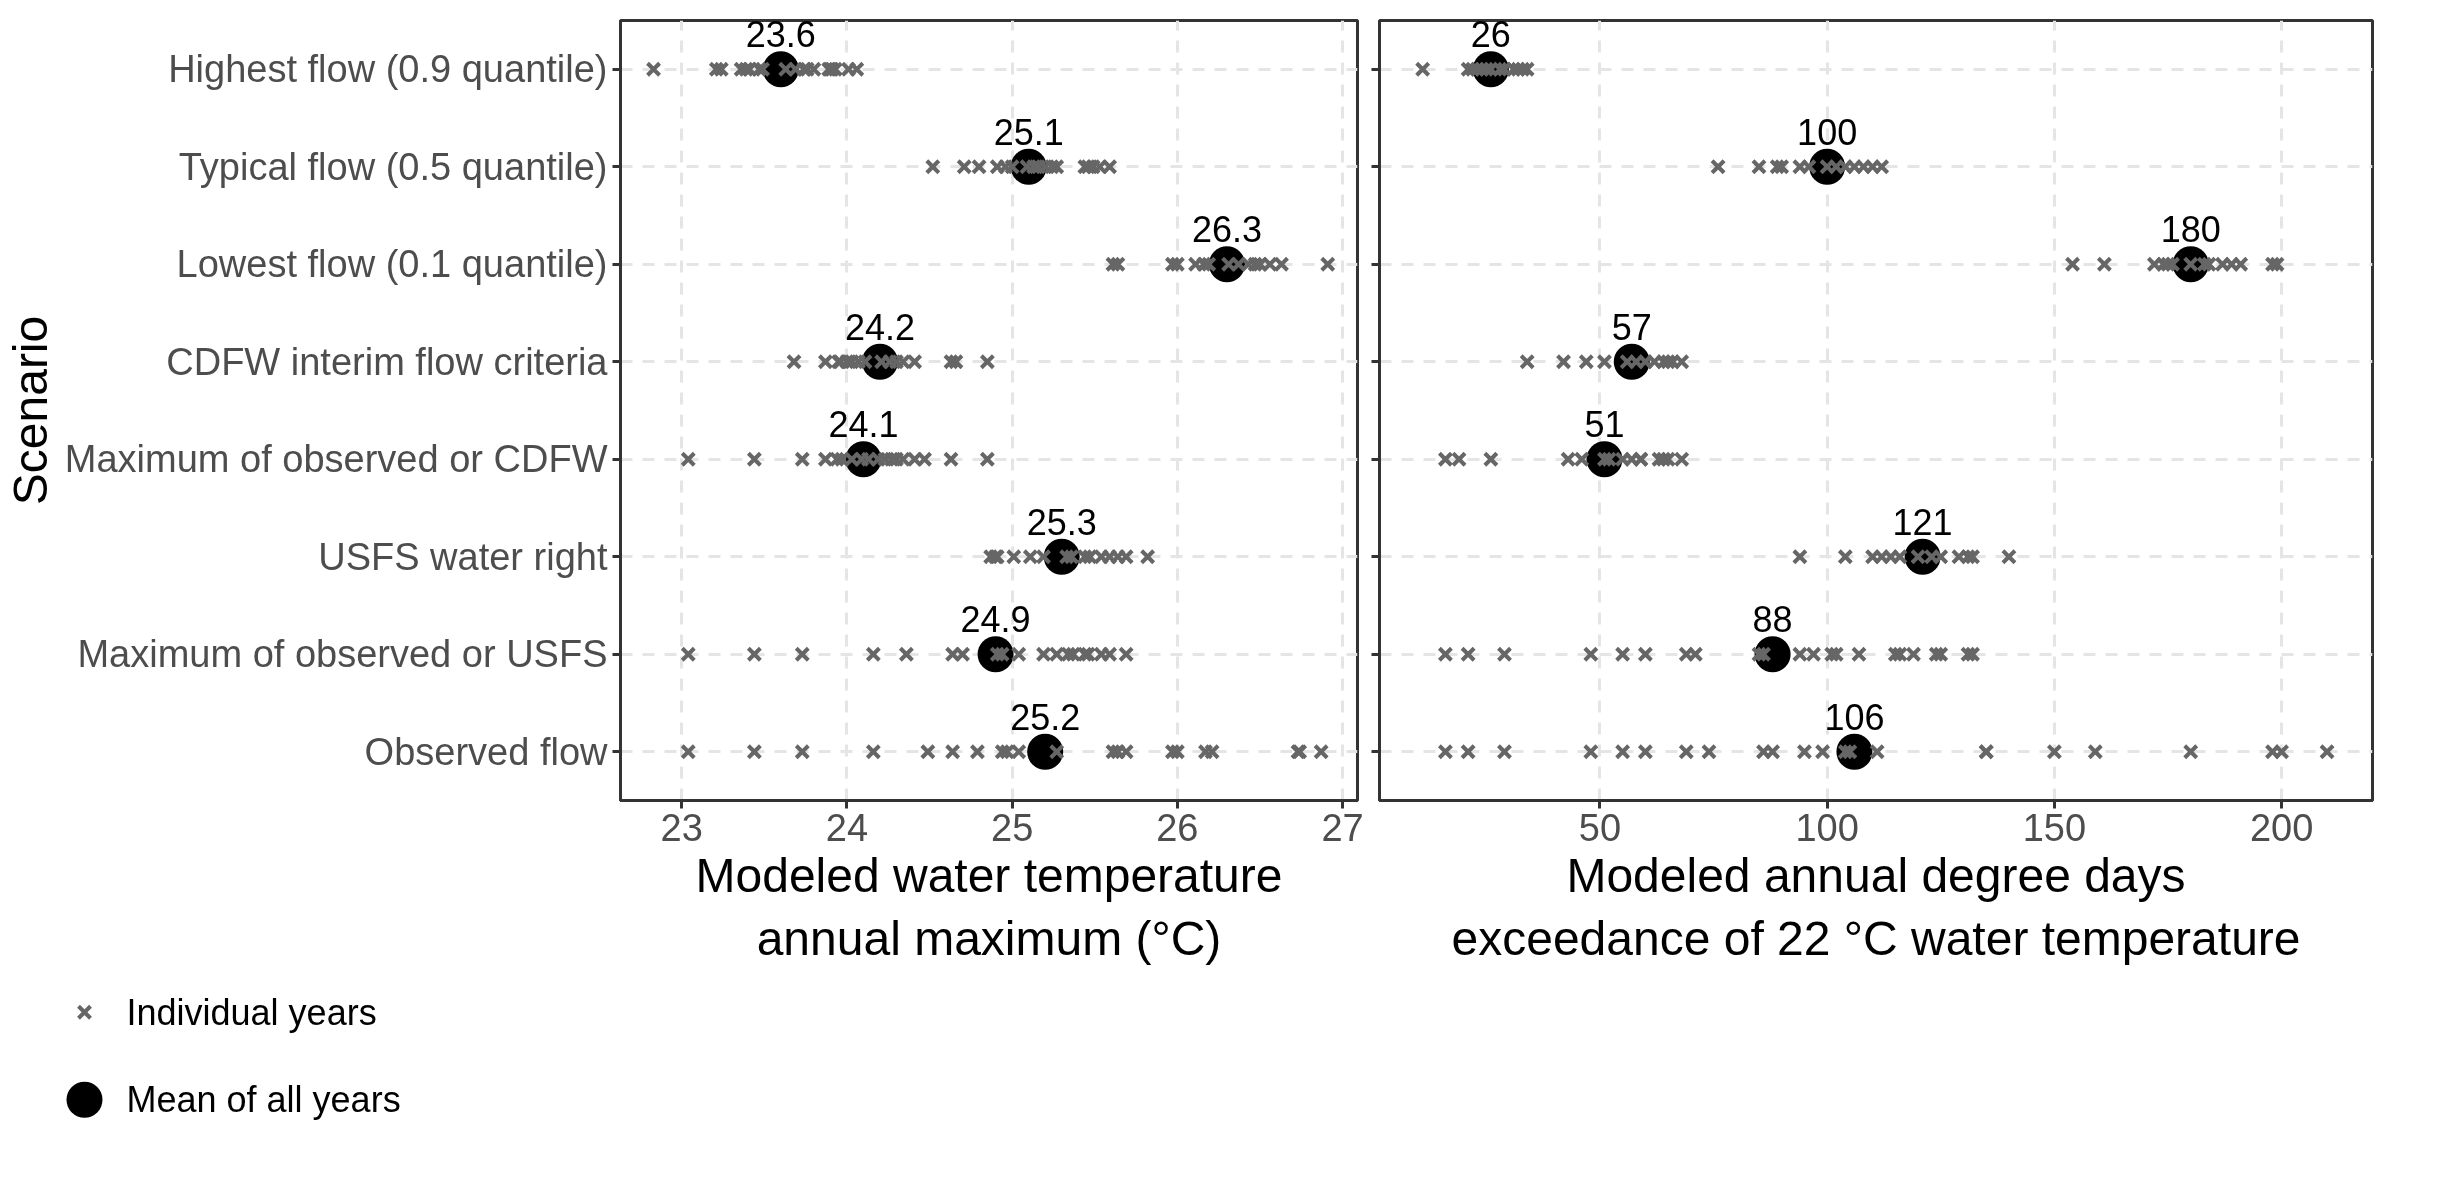  I want to click on y-tick-label: CDFW interim flow criteria, so click(387, 361).